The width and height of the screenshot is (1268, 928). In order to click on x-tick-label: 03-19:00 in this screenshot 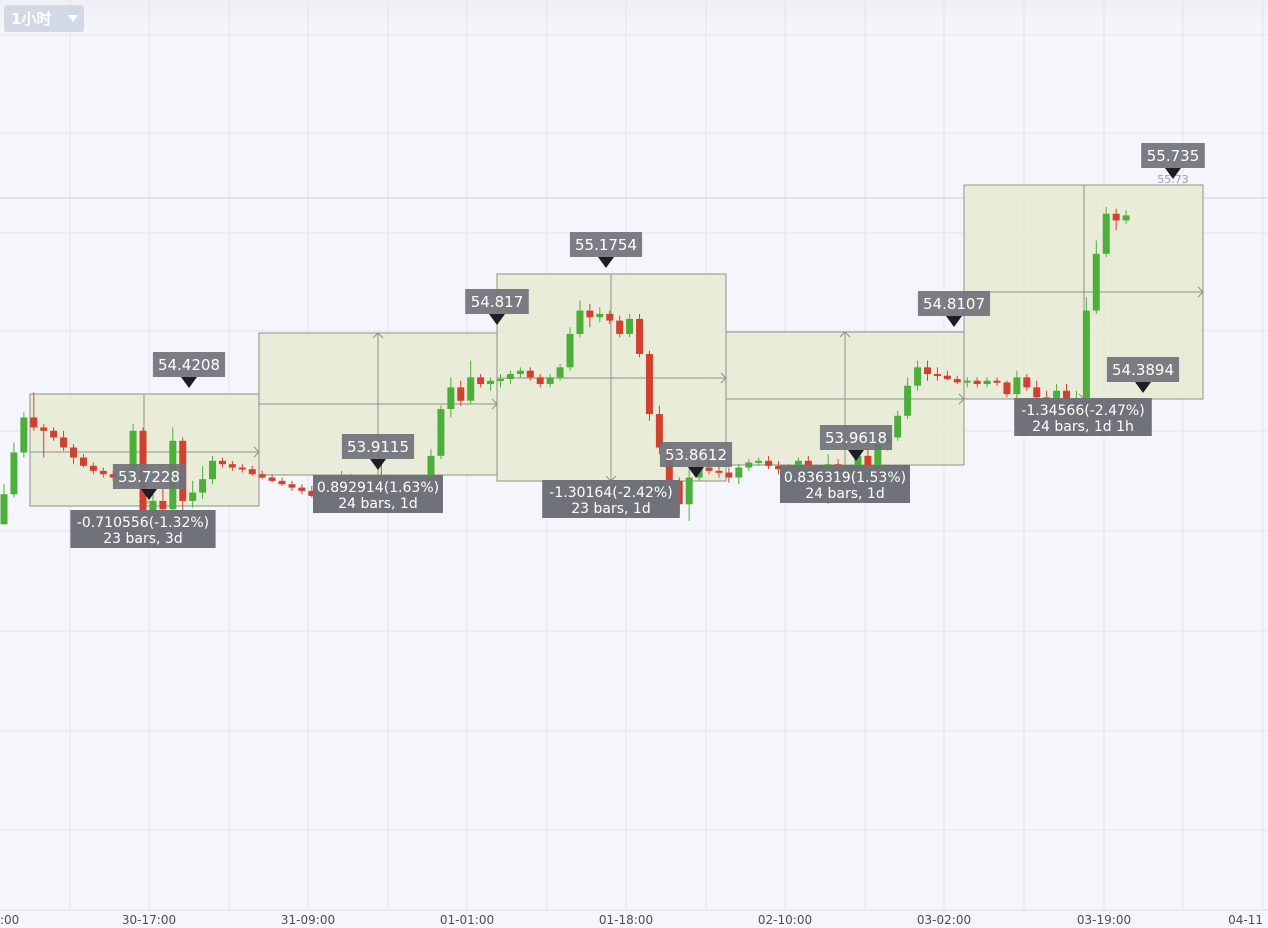, I will do `click(1104, 920)`.